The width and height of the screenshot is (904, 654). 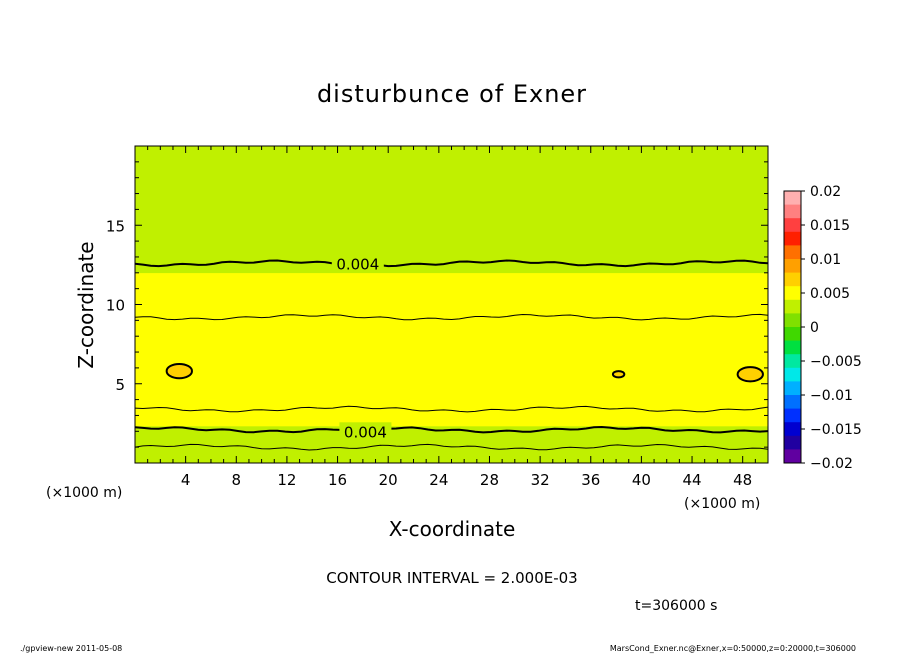 I want to click on footer-left: ./gpview-new 2011-05-08, so click(x=71, y=648).